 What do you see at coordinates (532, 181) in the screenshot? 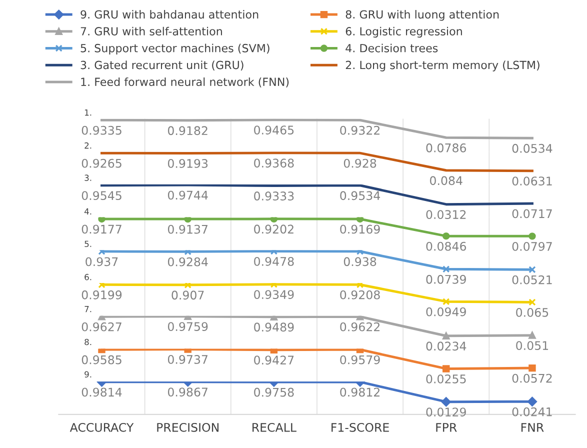
I see `data-label: 0.0631` at bounding box center [532, 181].